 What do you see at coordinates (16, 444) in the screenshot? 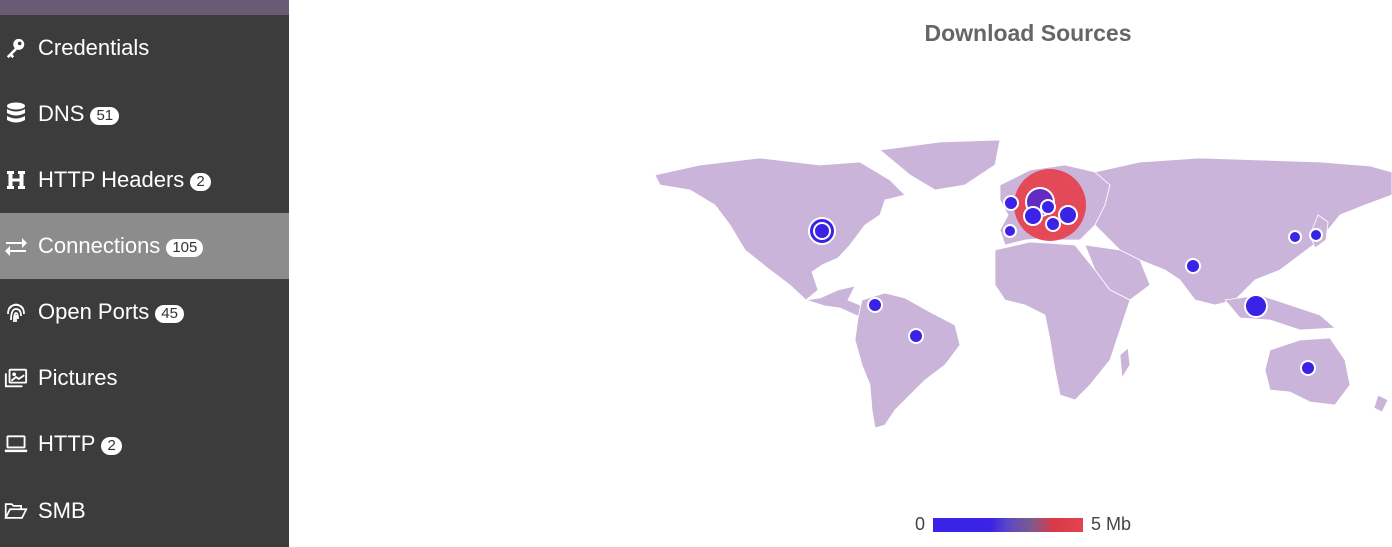
I see `laptop-icon` at bounding box center [16, 444].